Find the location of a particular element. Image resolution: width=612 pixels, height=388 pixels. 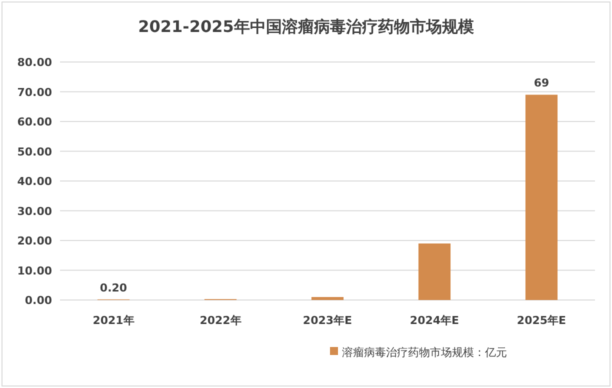

y-tick-label: 20.00 is located at coordinates (34, 241).